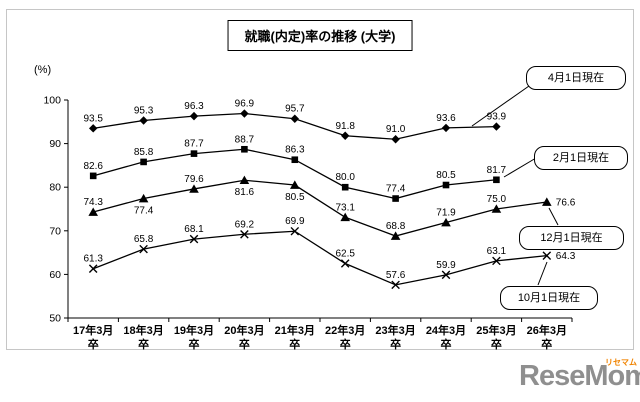  Describe the element at coordinates (396, 275) in the screenshot. I see `svg-text: 57.6` at that location.